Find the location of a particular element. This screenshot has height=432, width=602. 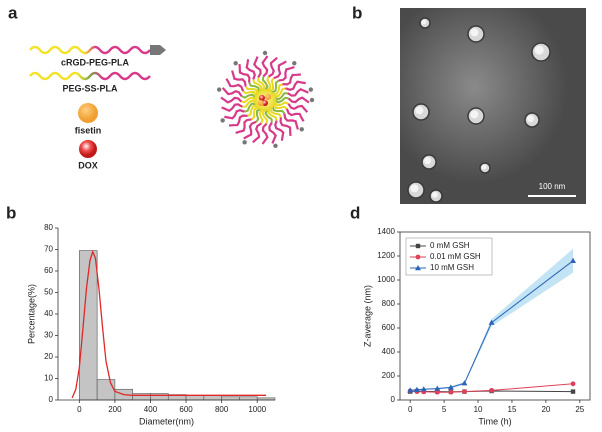

y-tick-label: 30 is located at coordinates (48, 335).